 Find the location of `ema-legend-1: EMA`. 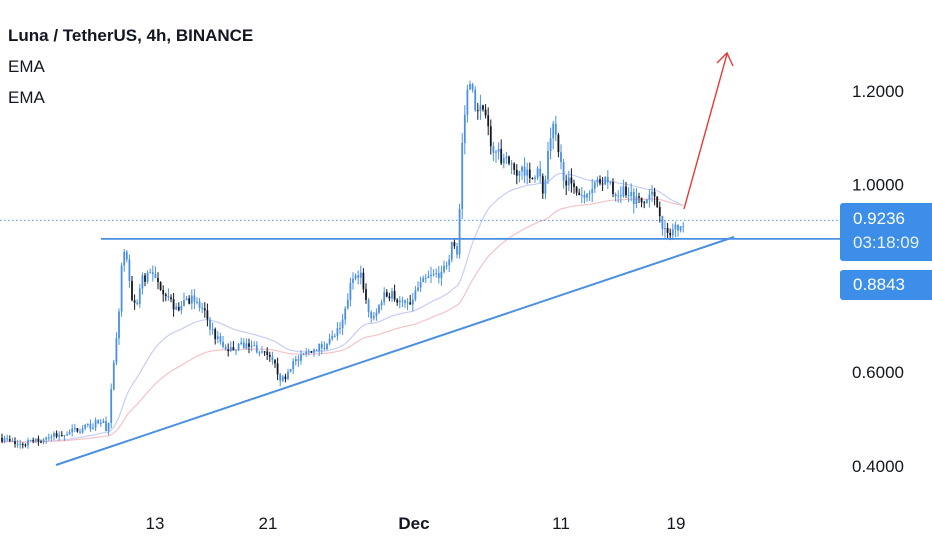

ema-legend-1: EMA is located at coordinates (130, 66).